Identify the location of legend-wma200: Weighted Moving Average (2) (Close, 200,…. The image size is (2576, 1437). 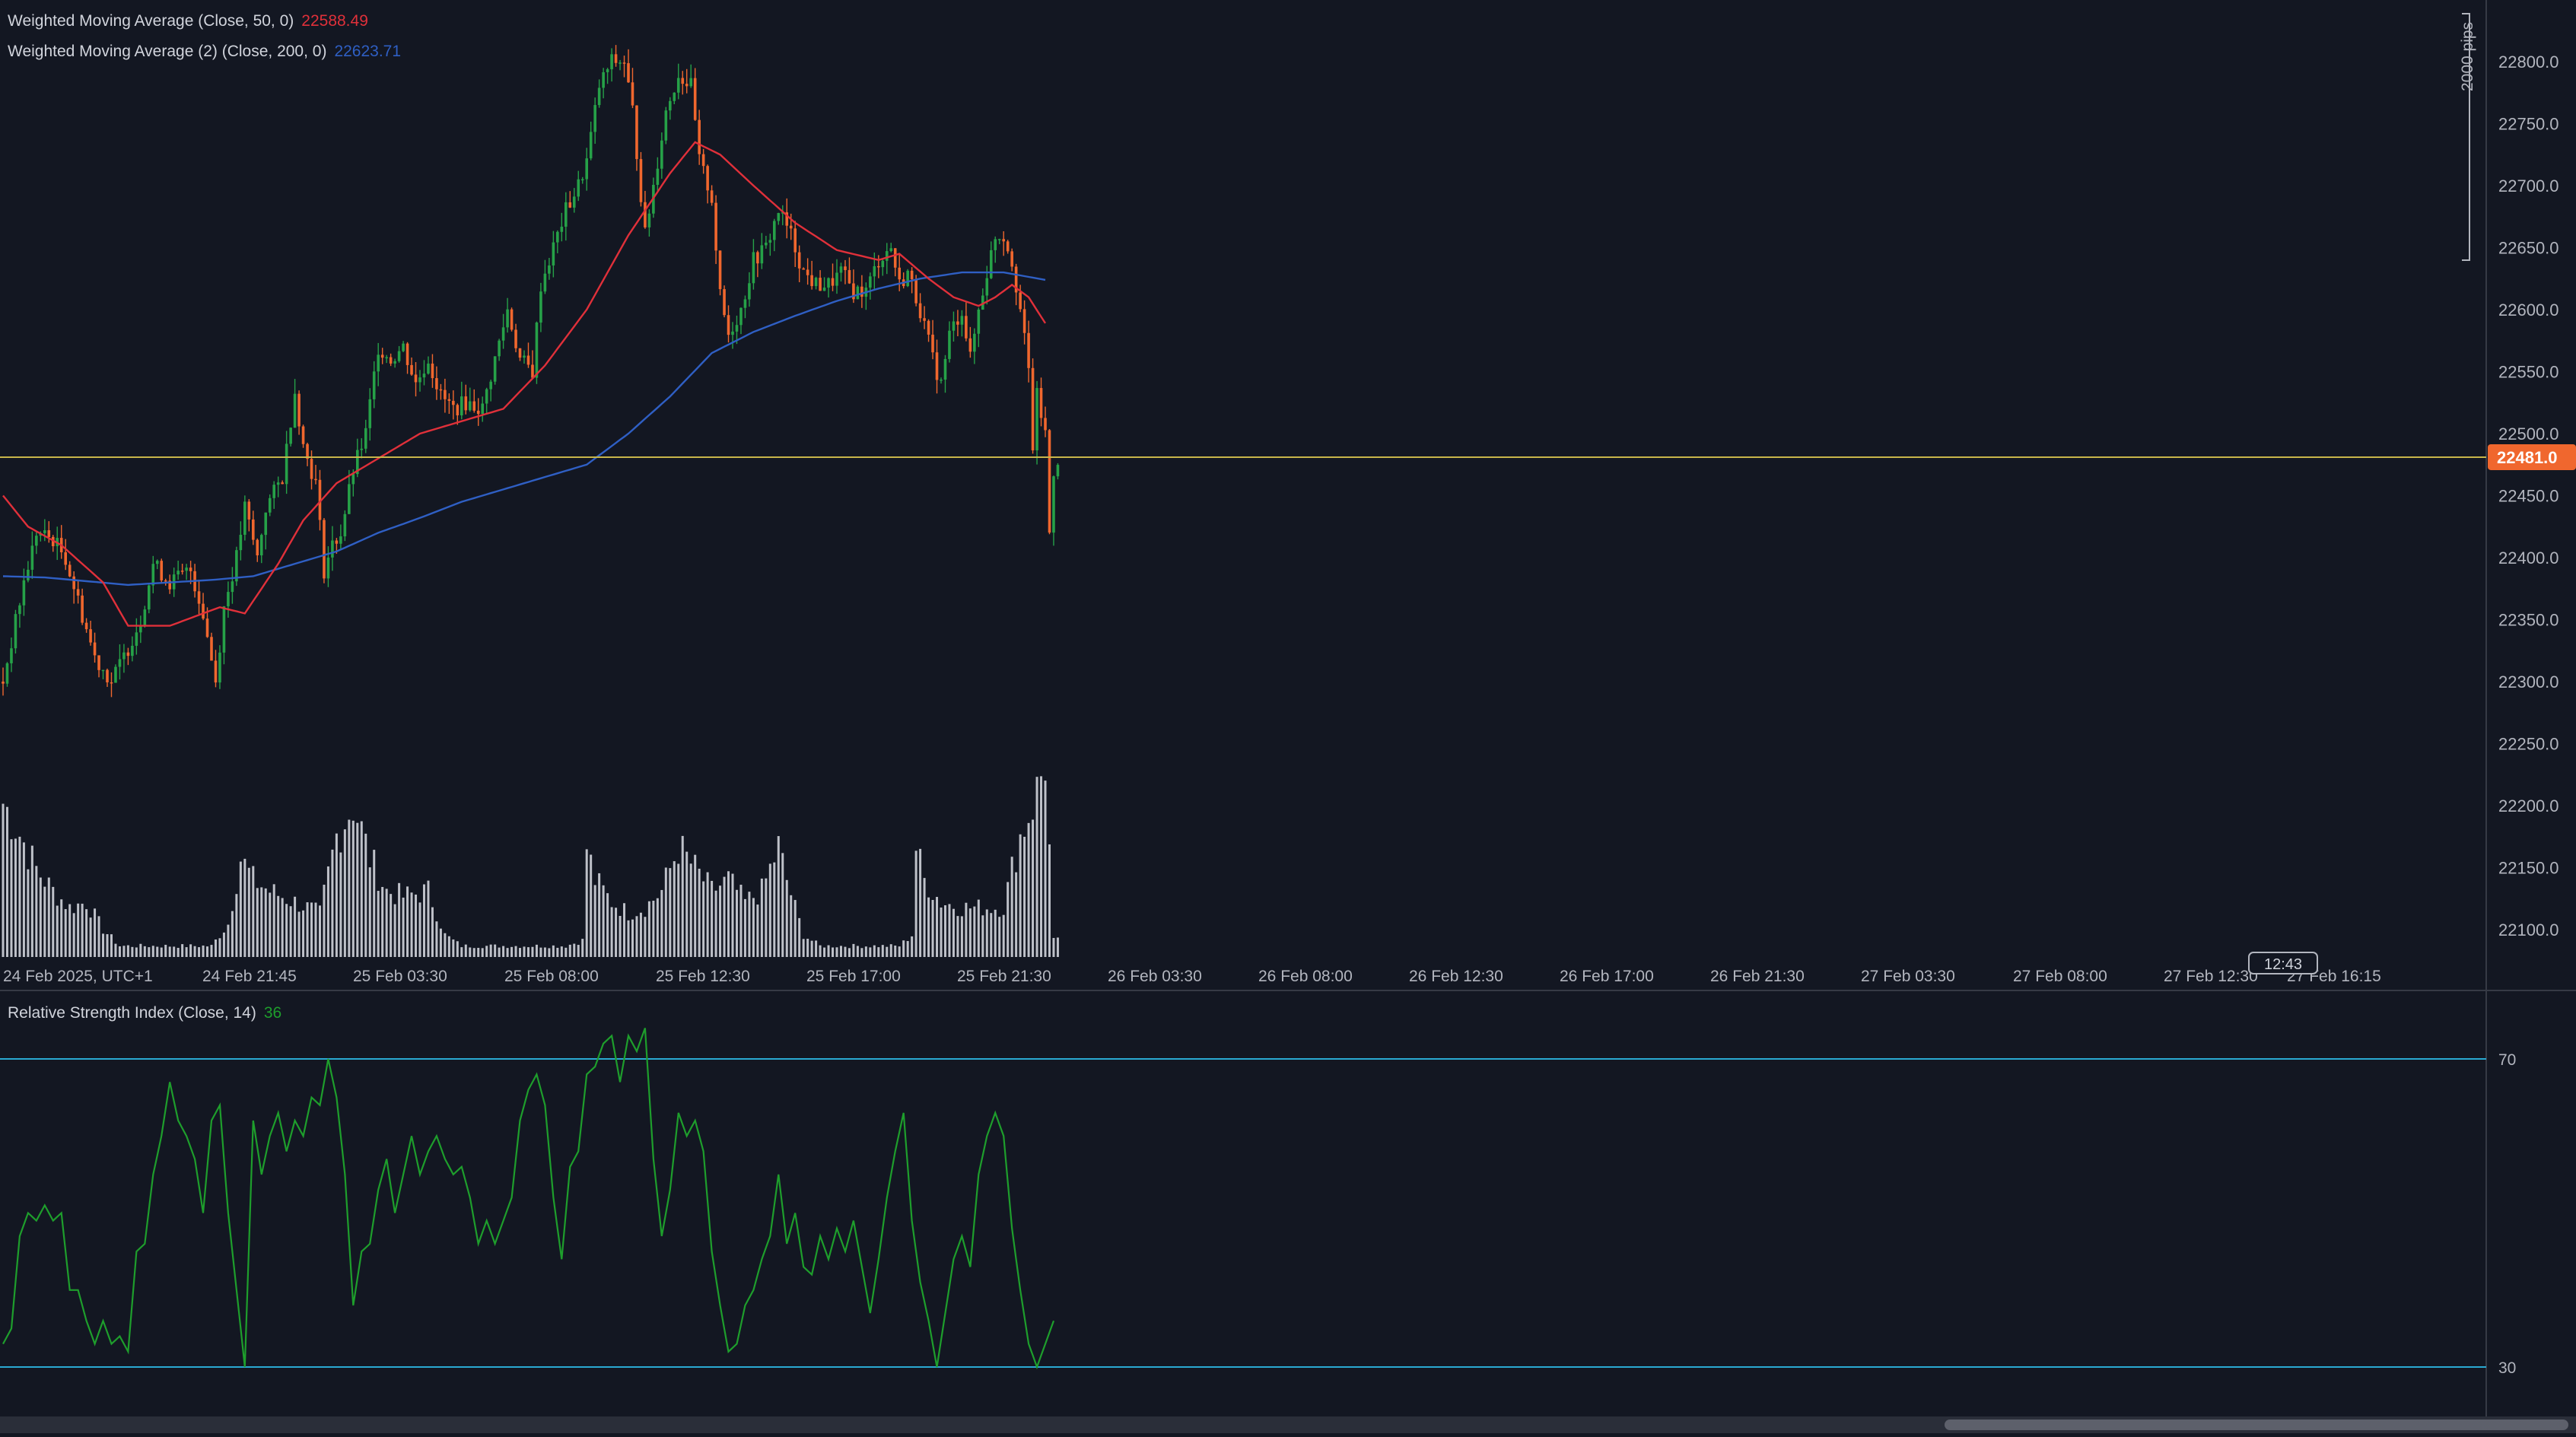
(204, 52).